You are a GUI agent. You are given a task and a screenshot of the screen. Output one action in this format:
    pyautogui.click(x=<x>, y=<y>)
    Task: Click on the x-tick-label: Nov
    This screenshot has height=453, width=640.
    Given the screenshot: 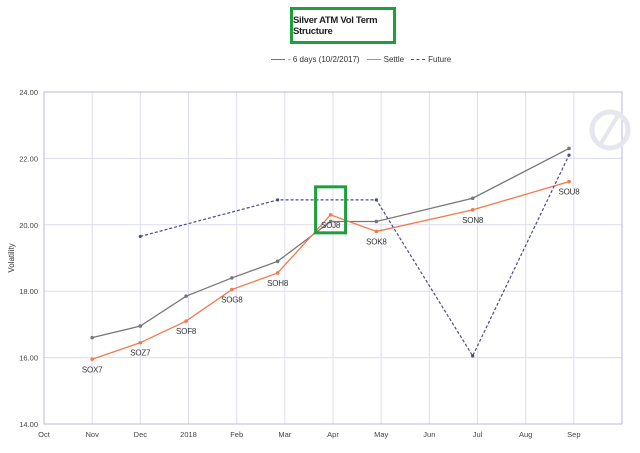 What is the action you would take?
    pyautogui.click(x=92, y=434)
    